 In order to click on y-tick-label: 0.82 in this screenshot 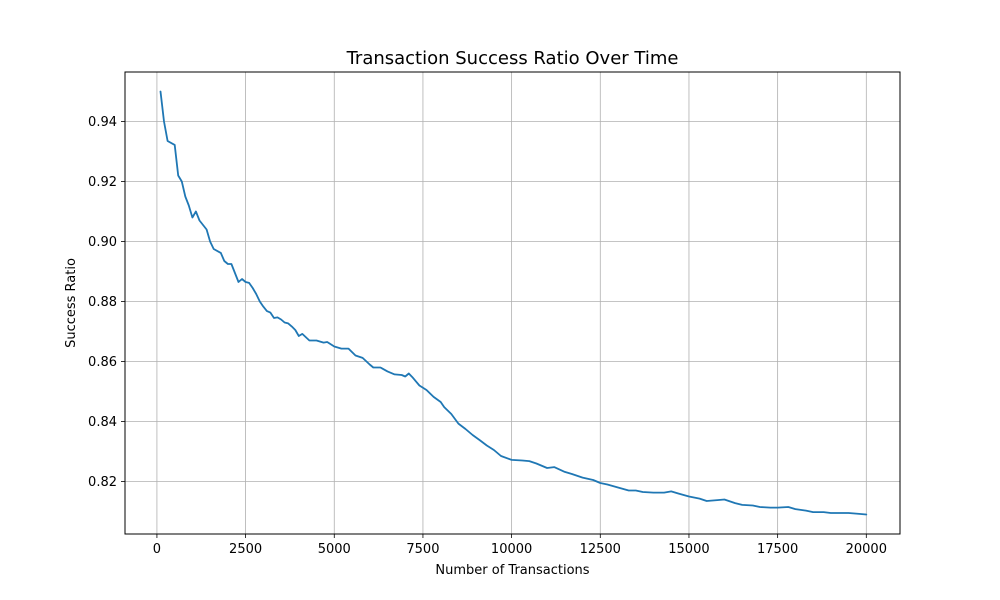, I will do `click(102, 482)`.